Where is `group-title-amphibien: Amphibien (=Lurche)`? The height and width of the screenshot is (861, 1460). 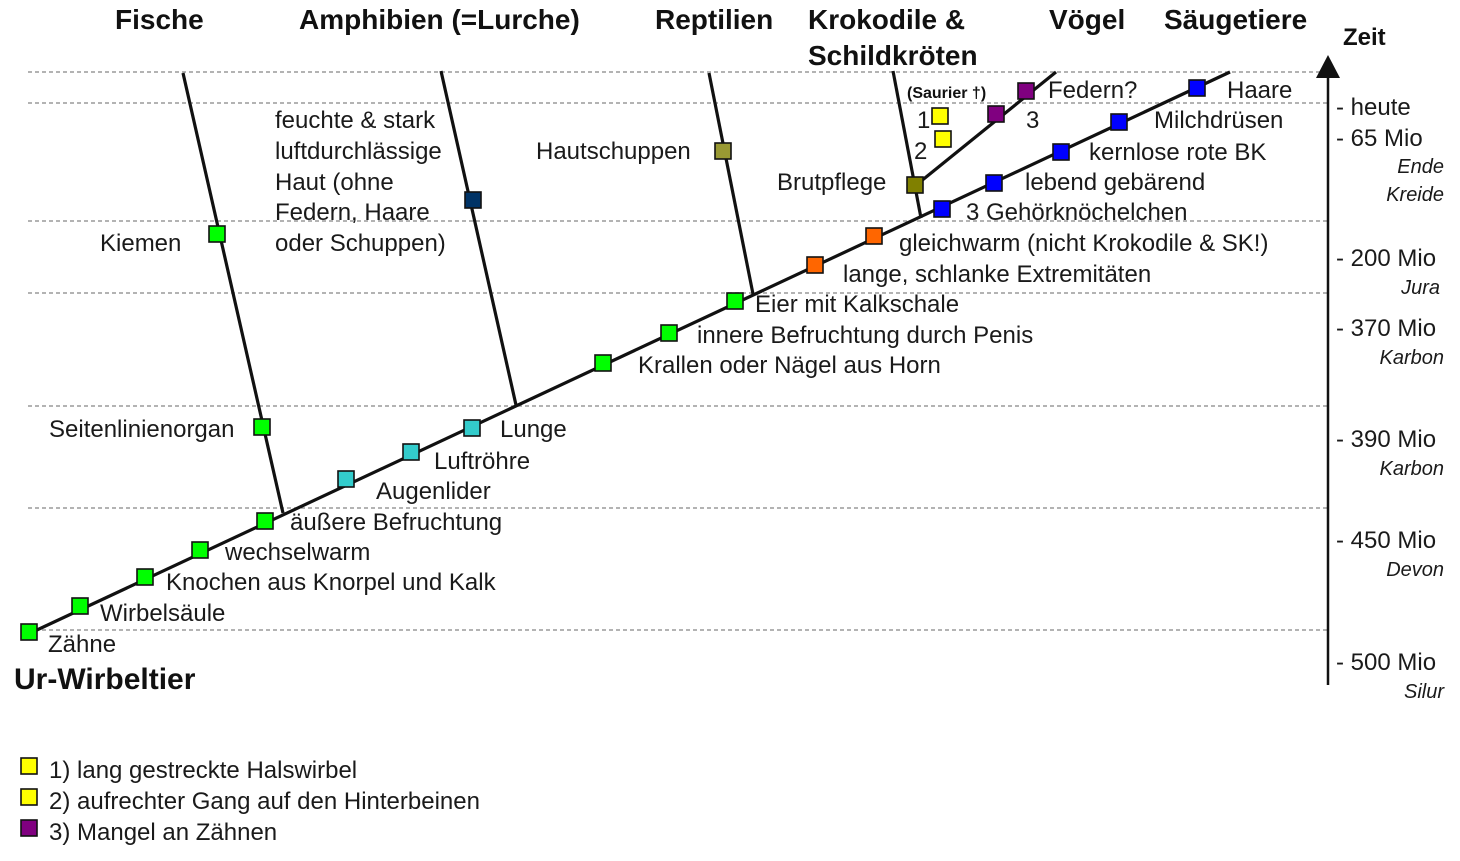 group-title-amphibien: Amphibien (=Lurche) is located at coordinates (439, 19).